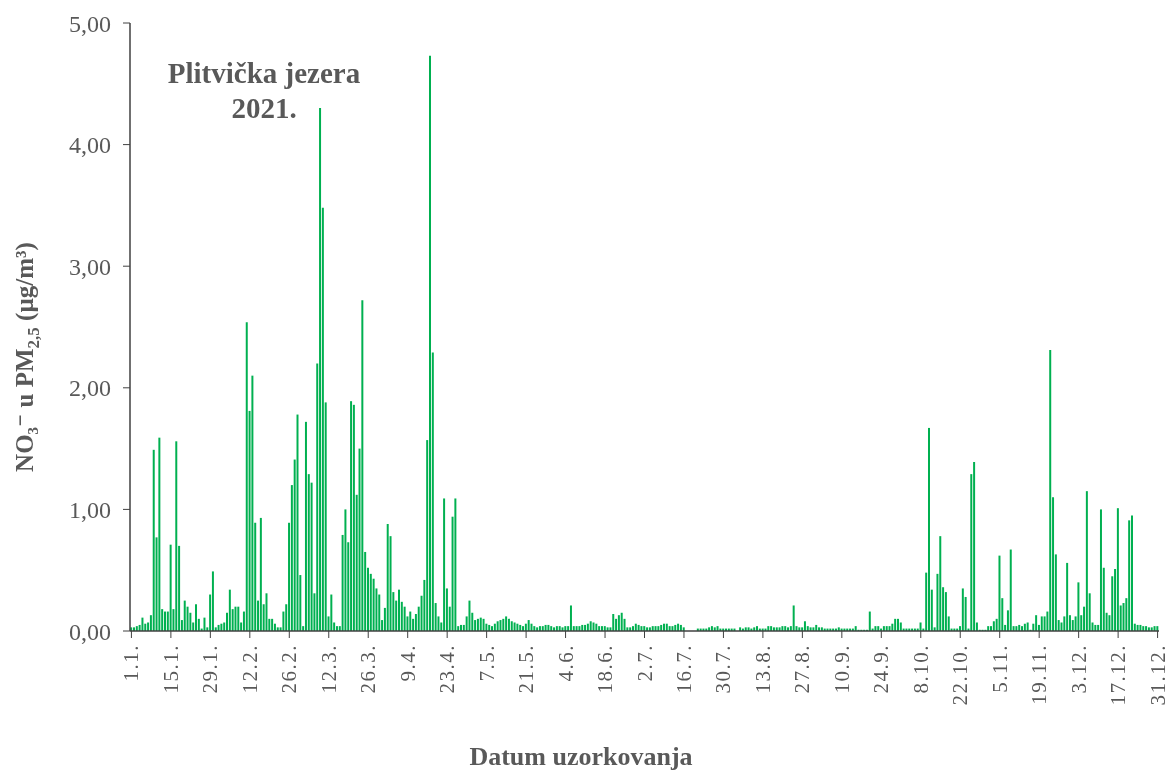 The width and height of the screenshot is (1170, 775). I want to click on x-tick-label: 7.5., so click(486, 663).